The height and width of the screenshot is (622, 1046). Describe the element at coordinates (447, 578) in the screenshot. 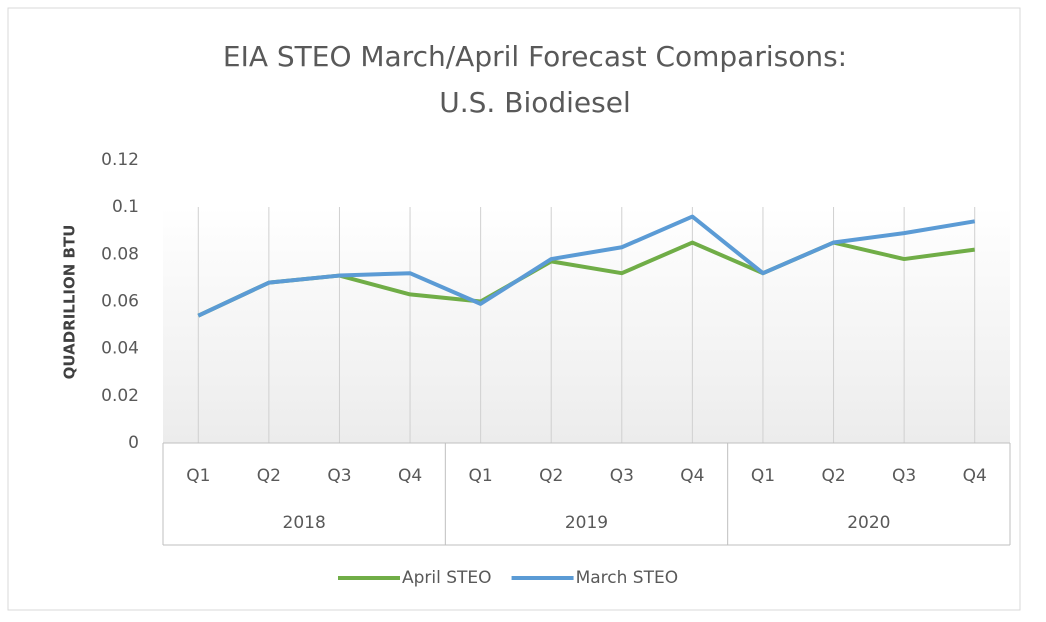

I see `legend-label: April STEO` at that location.